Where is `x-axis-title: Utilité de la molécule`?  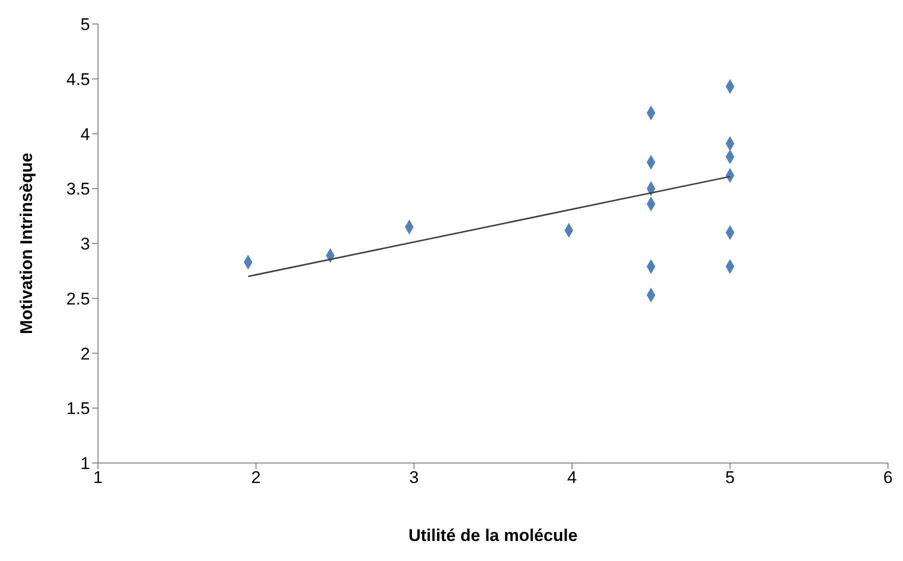
x-axis-title: Utilité de la molécule is located at coordinates (493, 535).